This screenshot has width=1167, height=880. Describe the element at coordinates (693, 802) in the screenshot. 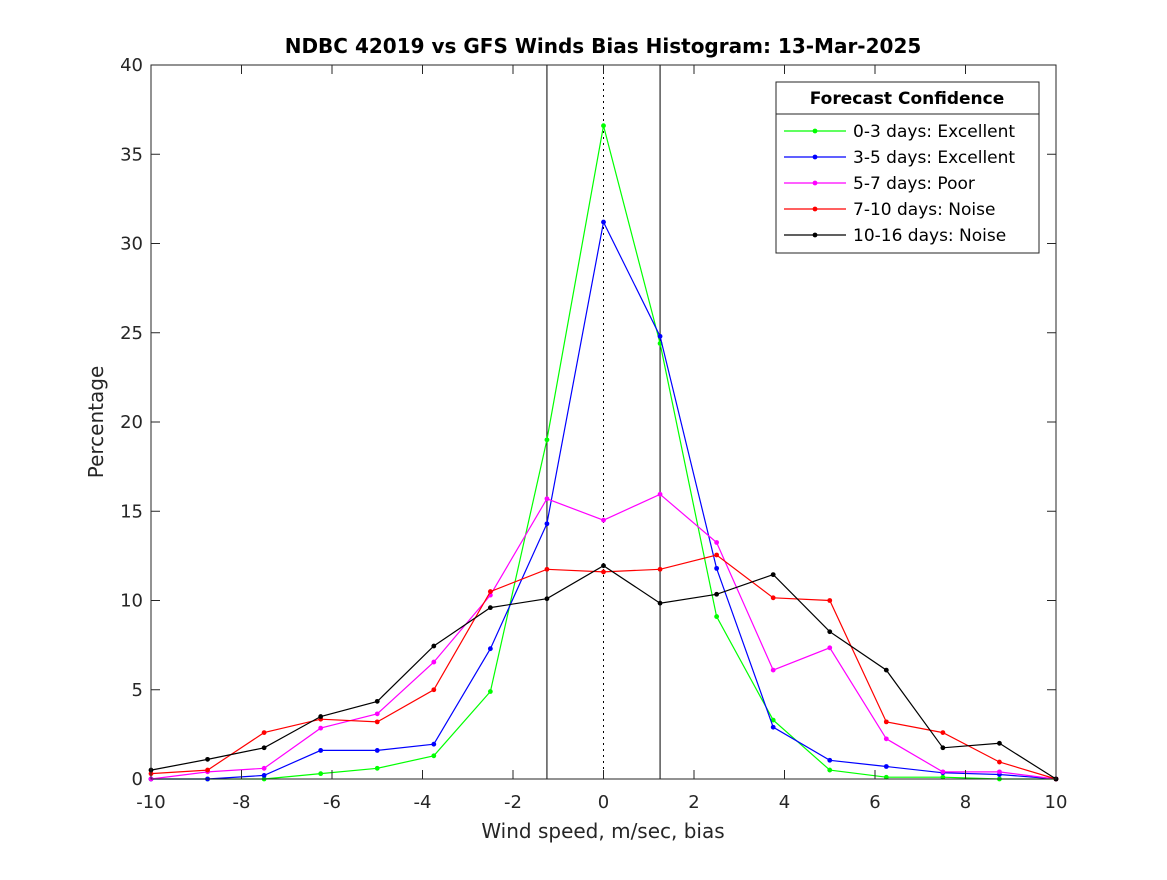

I see `x-tick-label: 2` at that location.